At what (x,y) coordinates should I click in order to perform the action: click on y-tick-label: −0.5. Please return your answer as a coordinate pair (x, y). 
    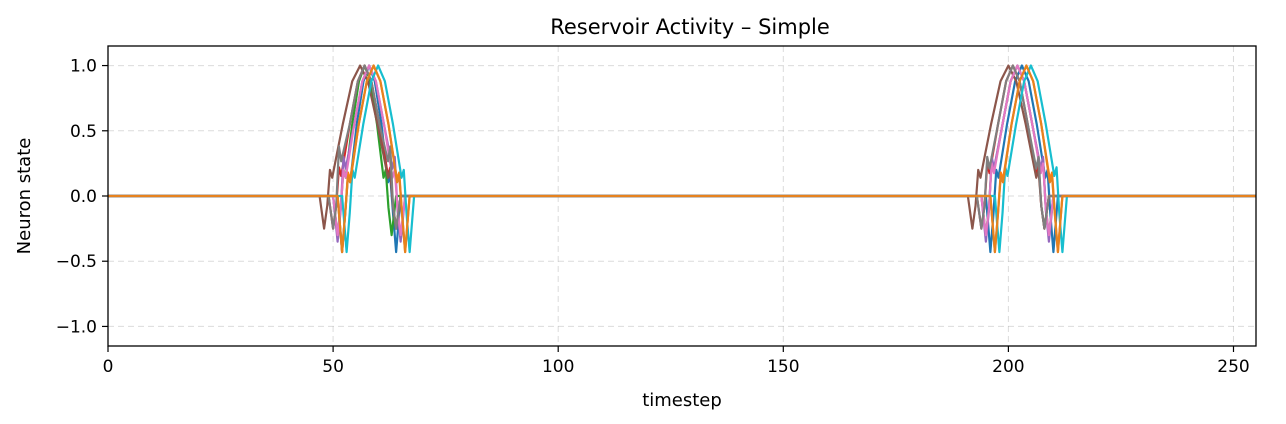
    Looking at the image, I should click on (76, 262).